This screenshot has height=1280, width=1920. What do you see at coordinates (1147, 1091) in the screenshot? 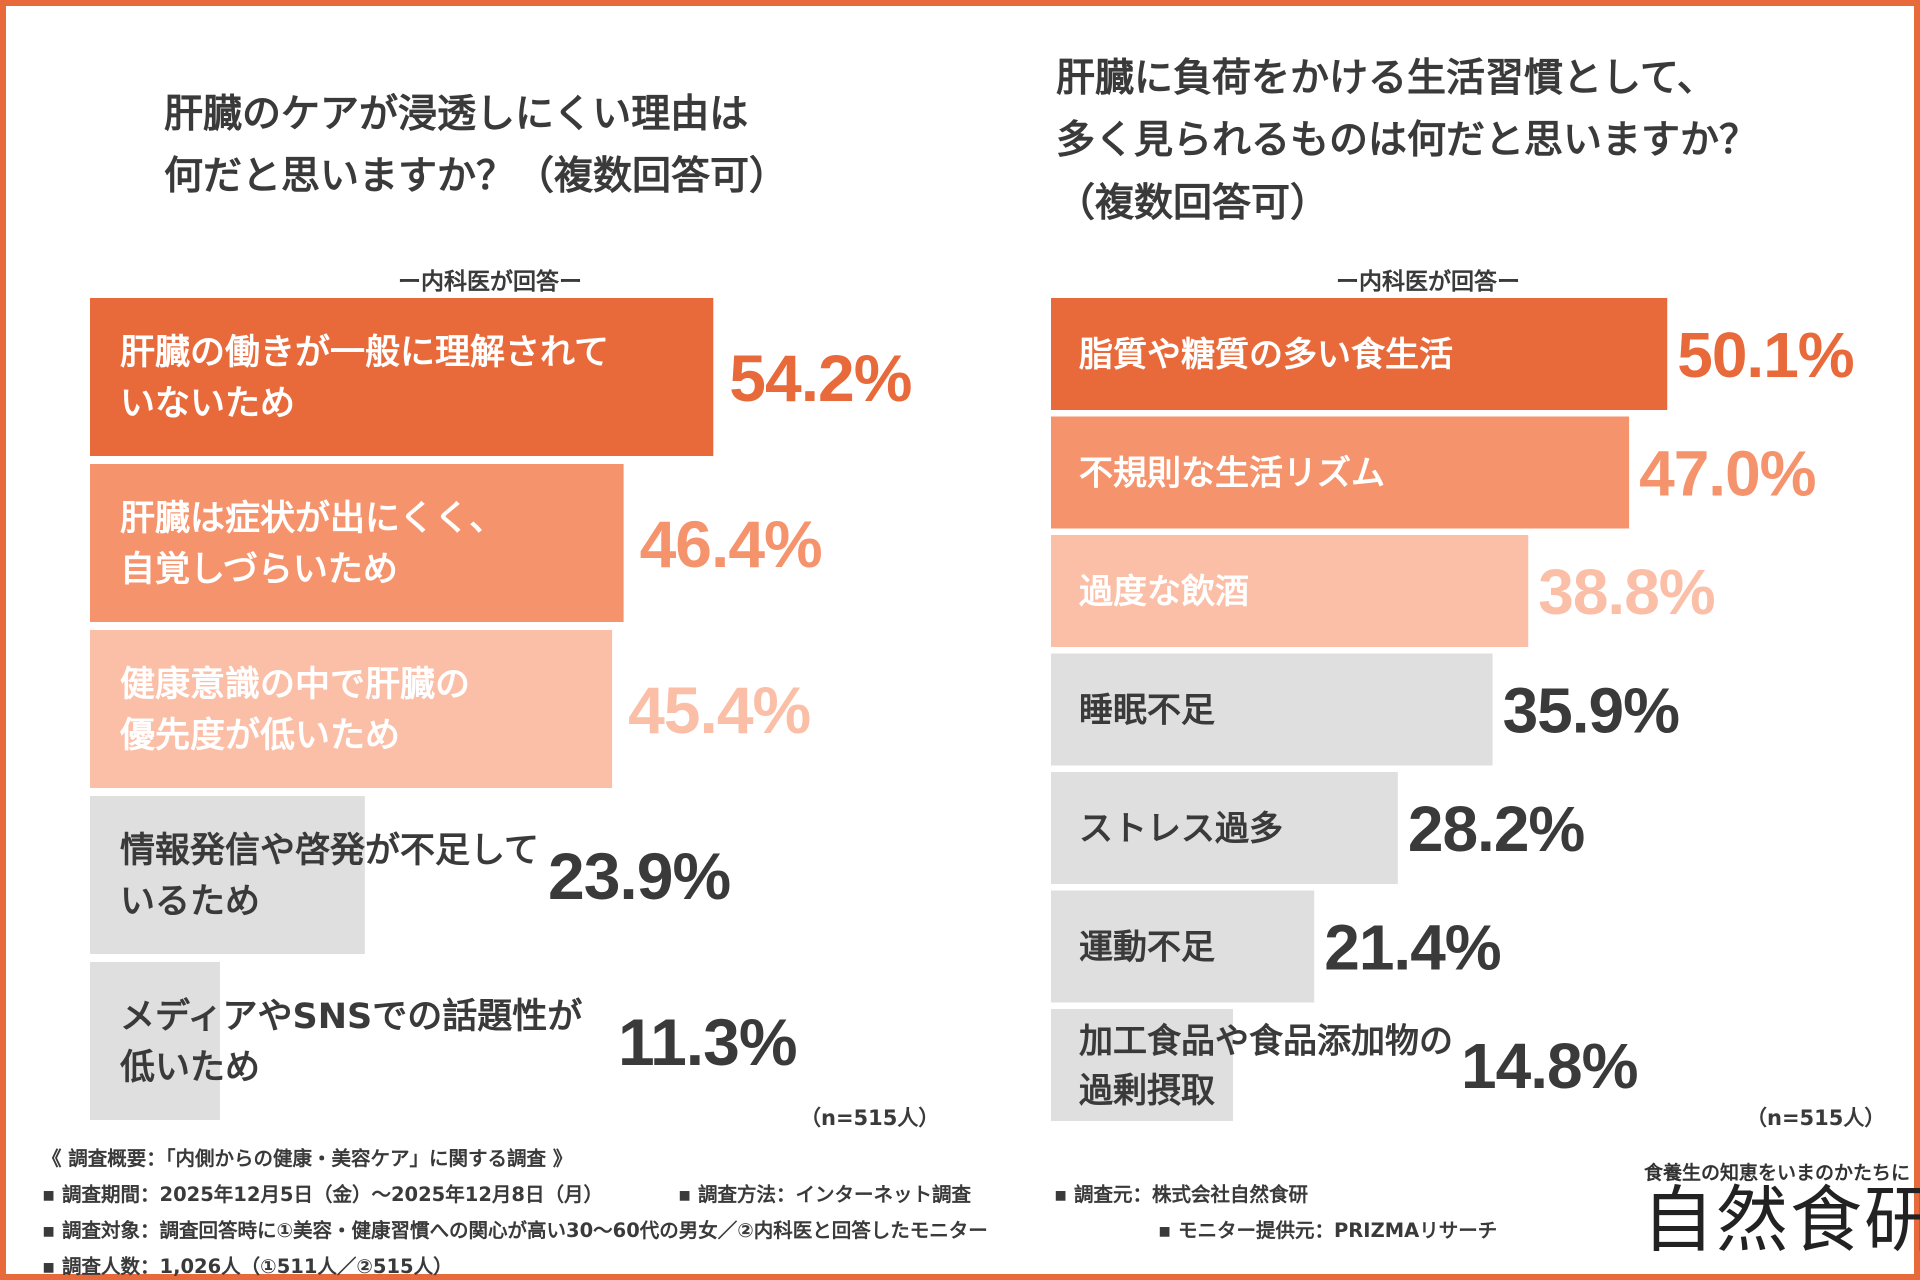
I see `category-label-7-line-2: 過剰摂取` at bounding box center [1147, 1091].